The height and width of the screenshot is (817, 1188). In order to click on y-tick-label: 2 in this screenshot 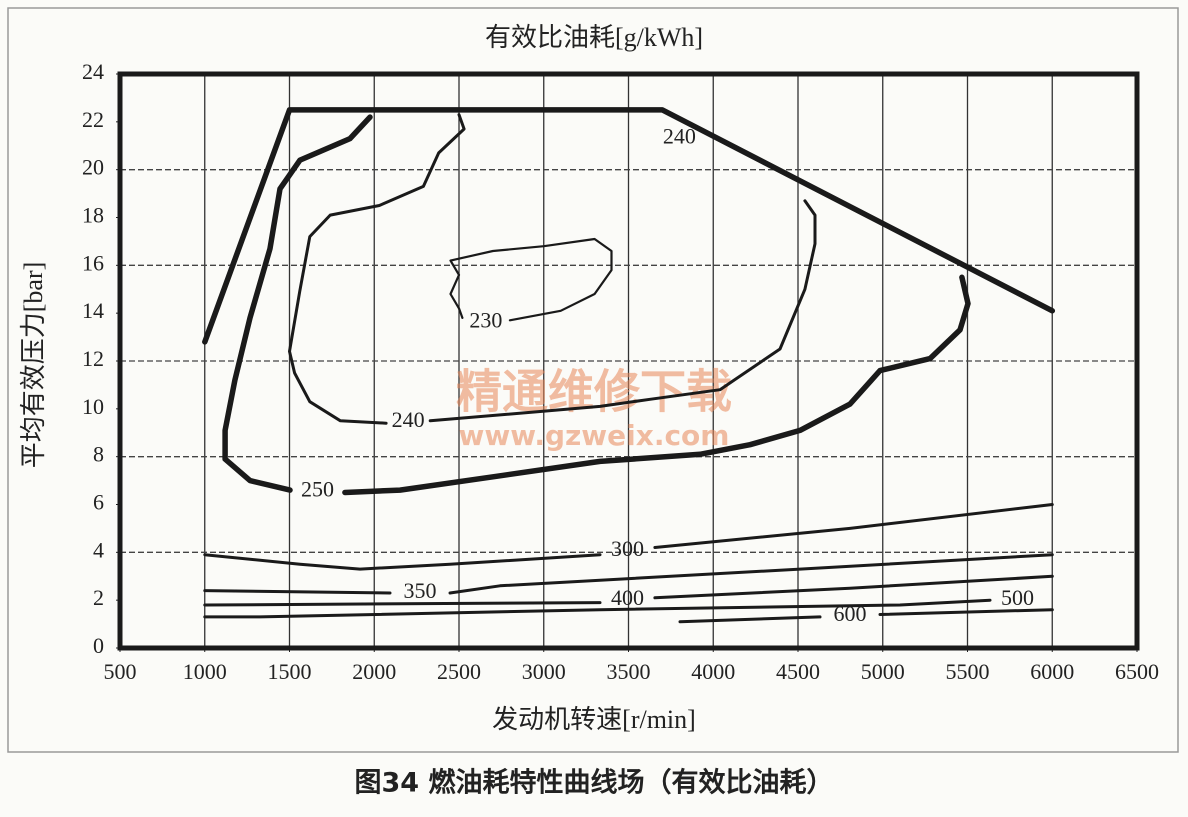, I will do `click(98, 597)`.